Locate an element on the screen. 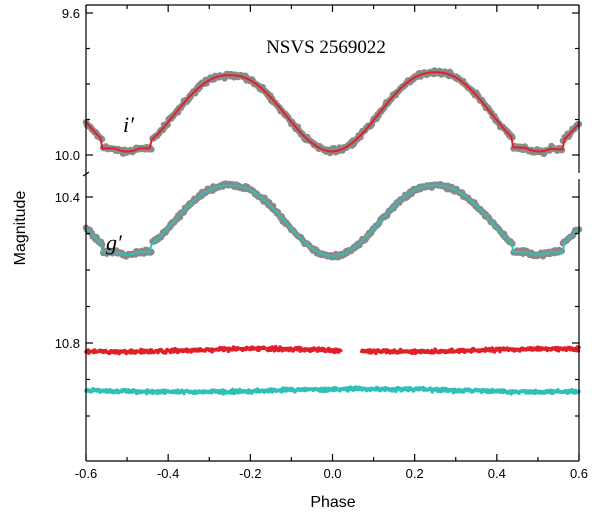  upper-panel is located at coordinates (332, 112).